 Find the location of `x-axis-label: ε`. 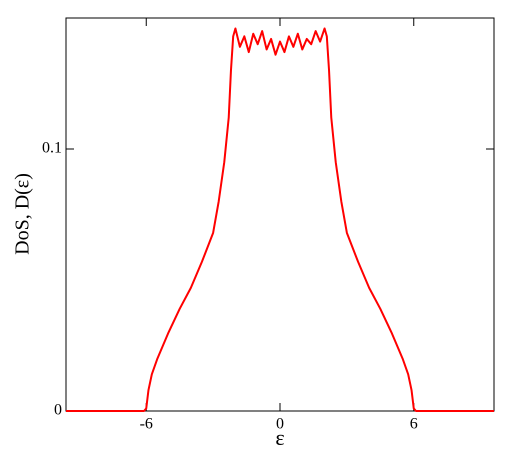

x-axis-label: ε is located at coordinates (279, 437).